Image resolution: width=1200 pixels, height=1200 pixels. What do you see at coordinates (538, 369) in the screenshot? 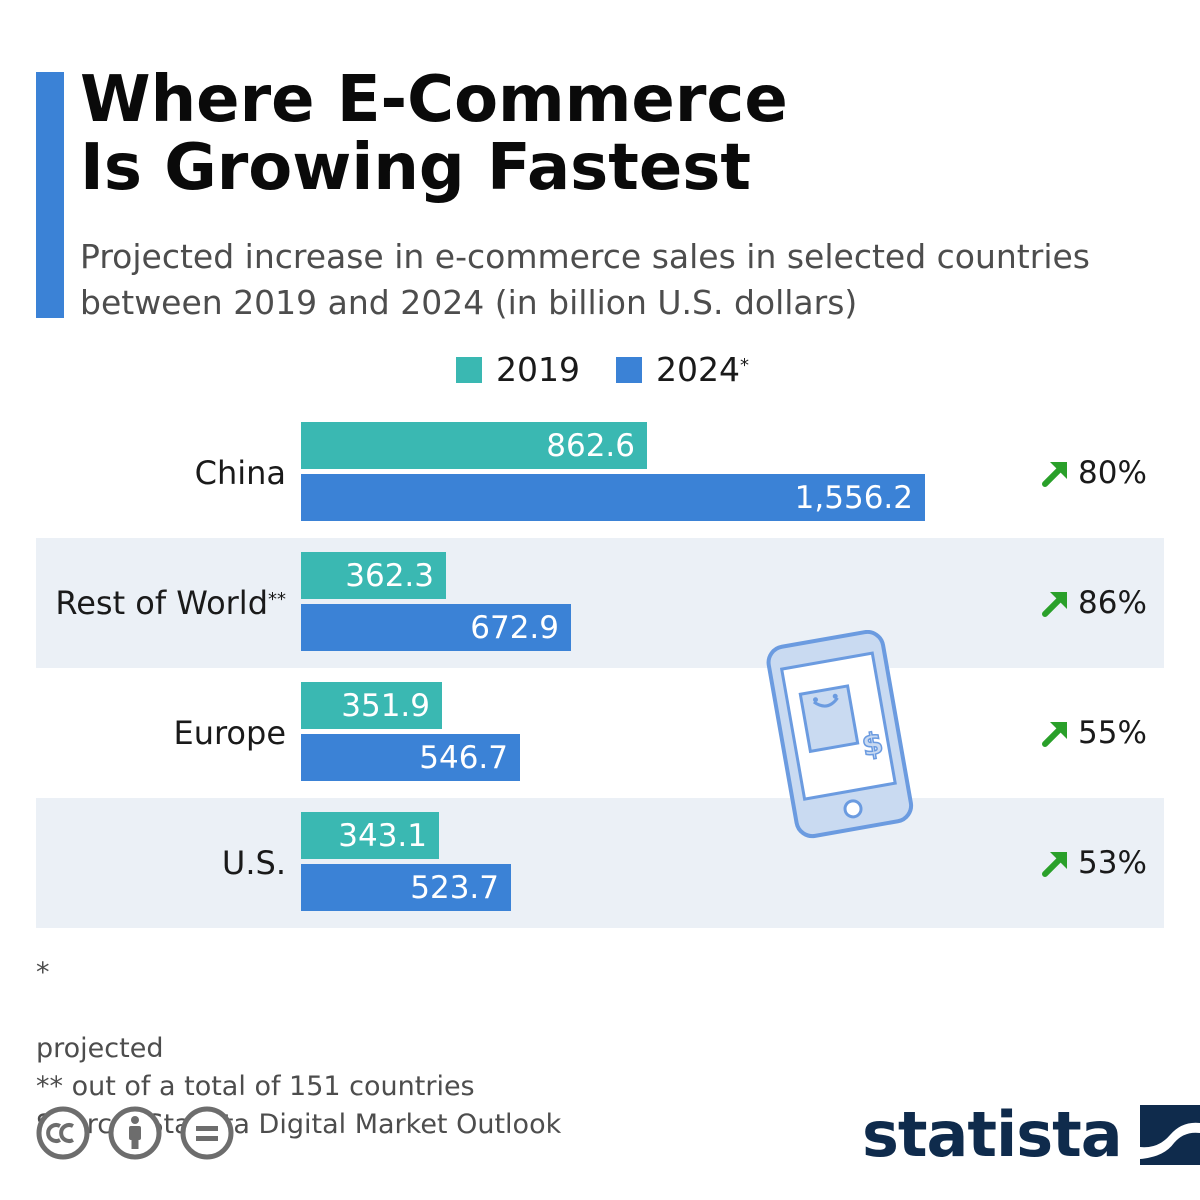
I see `legend-label-2019: 2019` at bounding box center [538, 369].